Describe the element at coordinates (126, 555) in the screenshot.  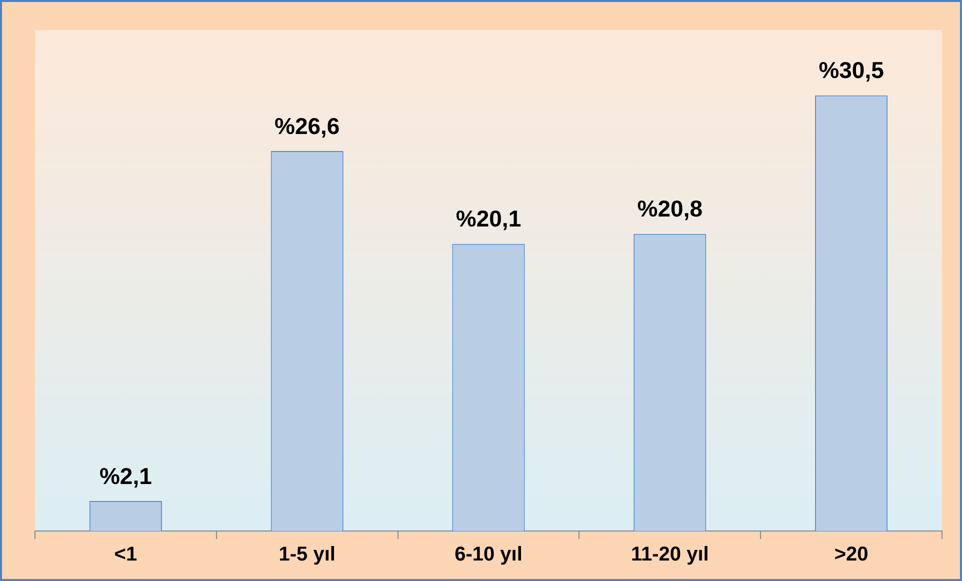
I see `x-tick-label: <1` at that location.